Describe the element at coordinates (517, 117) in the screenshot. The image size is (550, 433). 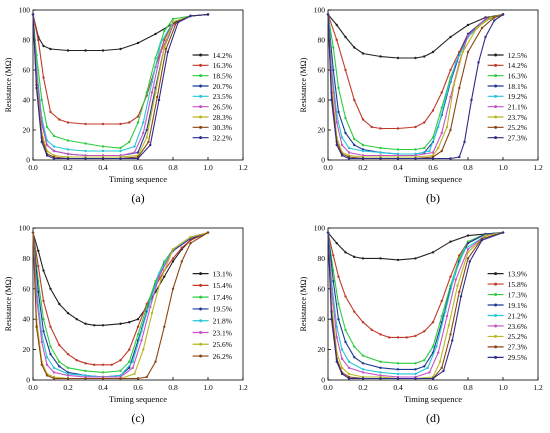
I see `legend-label: 23.7%` at that location.